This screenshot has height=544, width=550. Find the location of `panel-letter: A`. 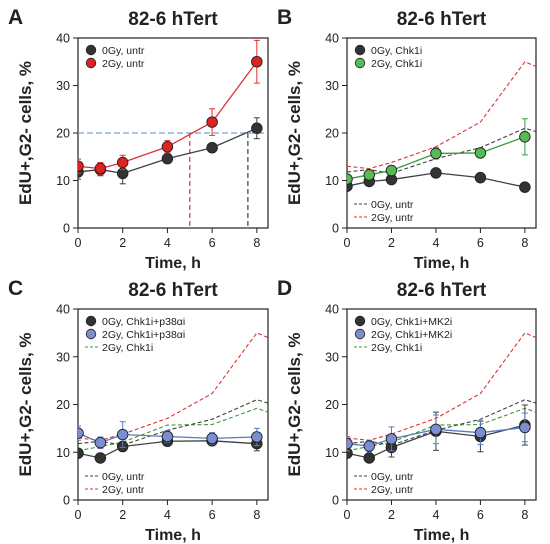

panel-letter: A is located at coordinates (15, 17).